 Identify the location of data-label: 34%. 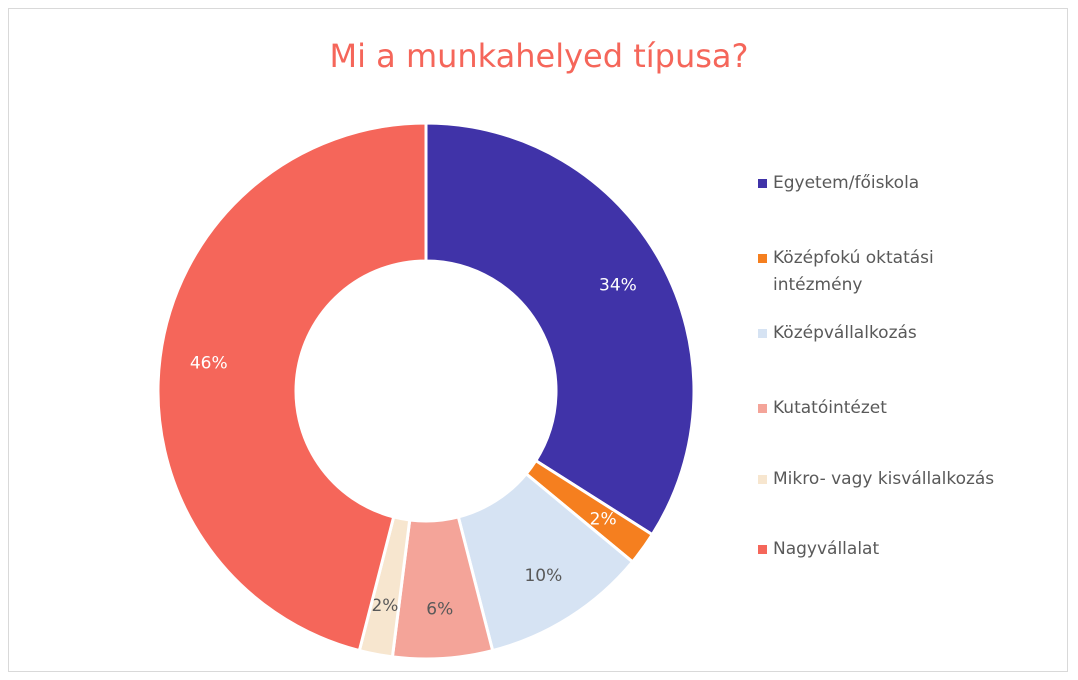
(618, 285).